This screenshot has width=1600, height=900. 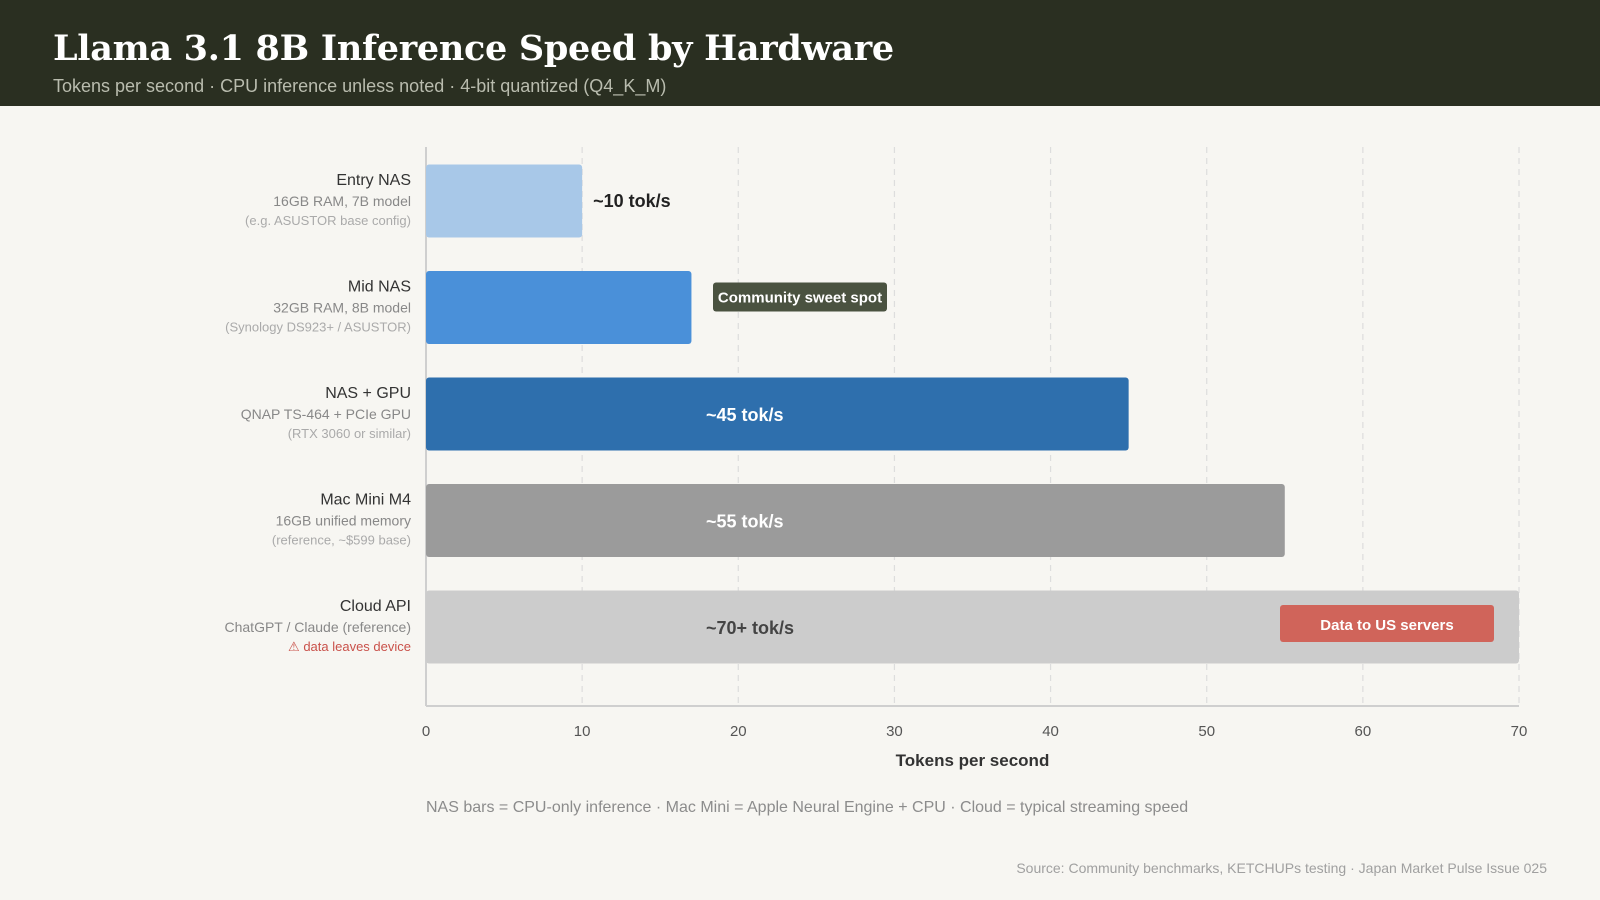 I want to click on x-tick-label: 50, so click(x=1206, y=731).